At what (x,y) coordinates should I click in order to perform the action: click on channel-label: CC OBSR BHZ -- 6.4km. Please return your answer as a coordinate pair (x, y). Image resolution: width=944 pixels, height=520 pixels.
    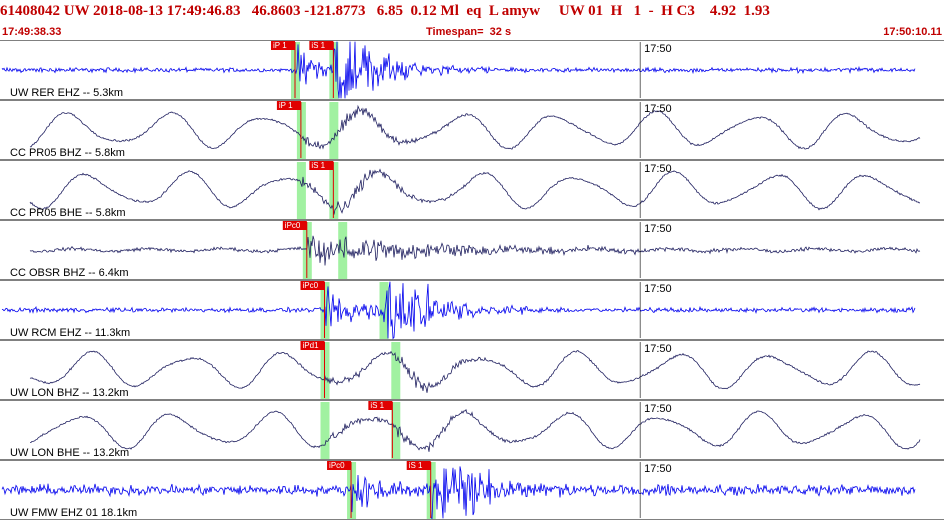
    Looking at the image, I should click on (69, 273).